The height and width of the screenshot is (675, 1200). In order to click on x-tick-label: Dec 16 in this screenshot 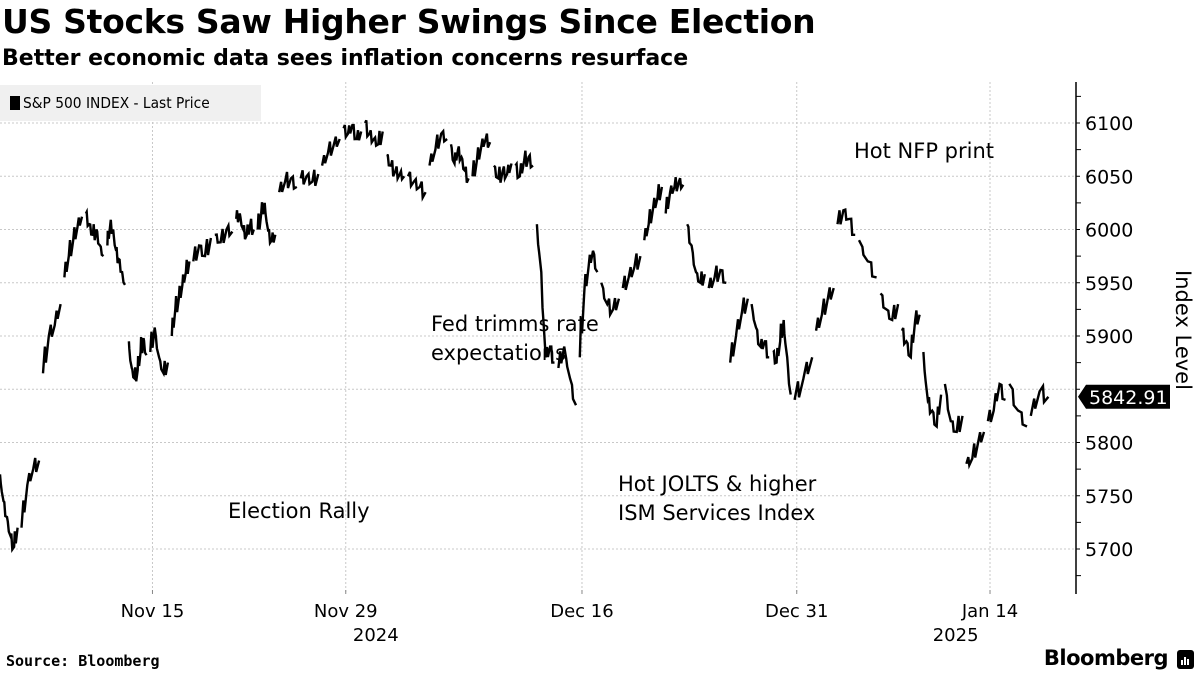, I will do `click(581, 611)`.